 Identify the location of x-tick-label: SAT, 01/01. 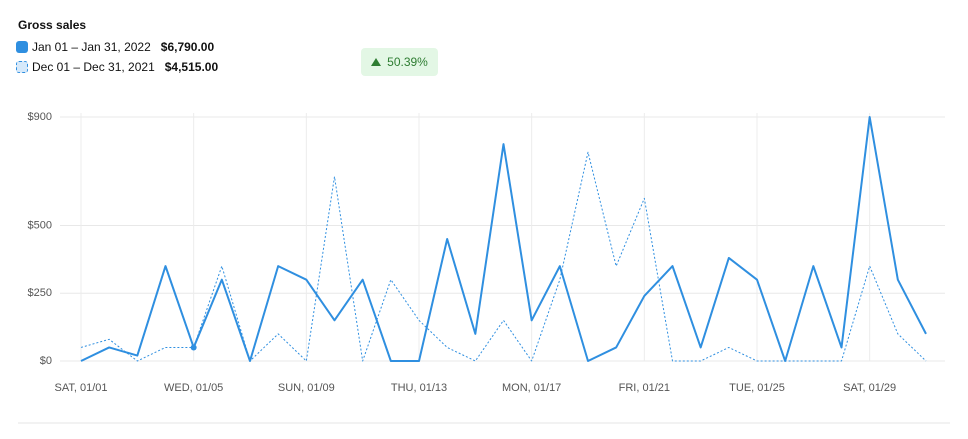
(81, 388).